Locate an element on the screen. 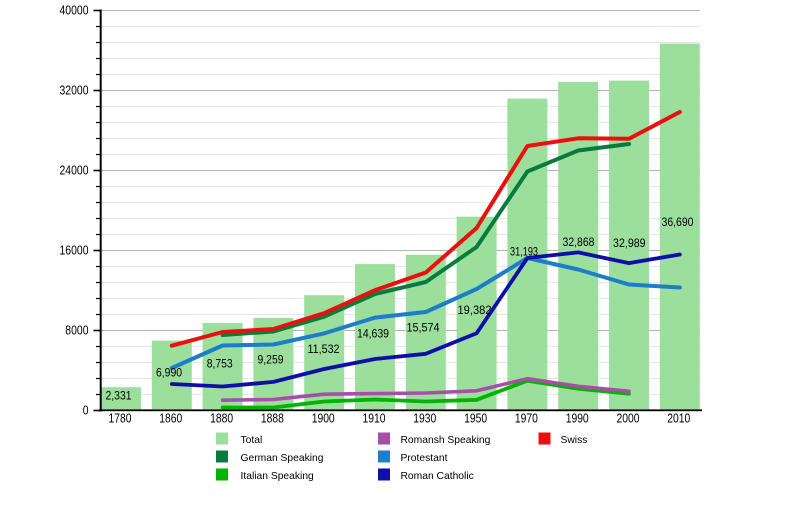 The image size is (800, 505). svg-text: 32,989 is located at coordinates (629, 243).